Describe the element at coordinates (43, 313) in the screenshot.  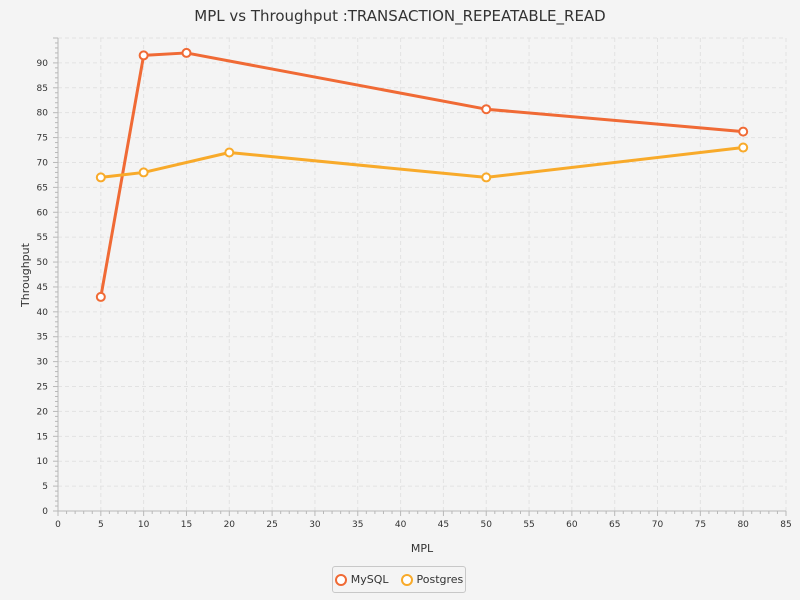
I see `y-tick-label: 40` at that location.